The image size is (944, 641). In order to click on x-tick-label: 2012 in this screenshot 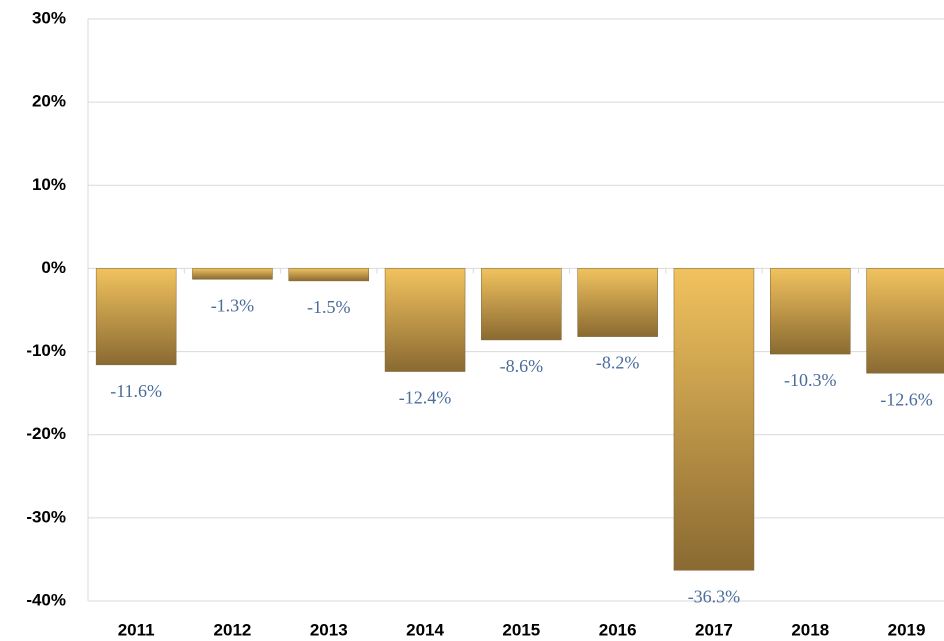, I will do `click(233, 629)`.